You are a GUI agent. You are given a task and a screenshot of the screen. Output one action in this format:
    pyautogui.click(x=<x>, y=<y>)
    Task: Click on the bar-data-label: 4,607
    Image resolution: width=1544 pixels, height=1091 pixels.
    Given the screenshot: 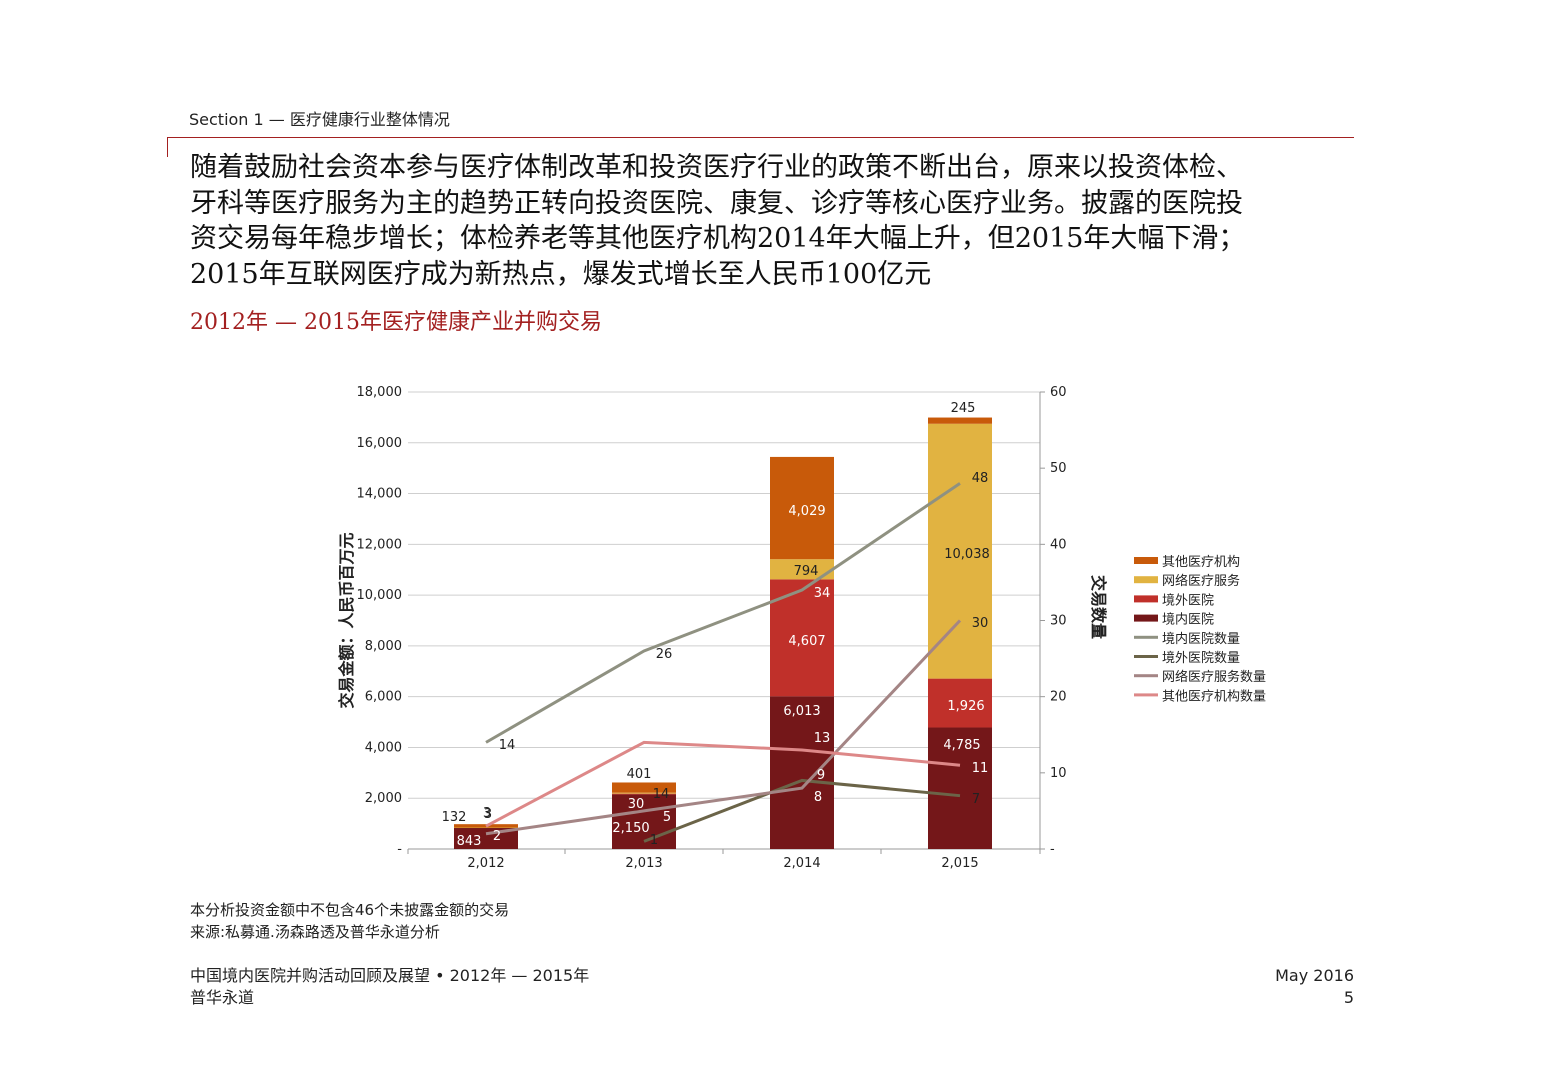 What is the action you would take?
    pyautogui.click(x=806, y=641)
    